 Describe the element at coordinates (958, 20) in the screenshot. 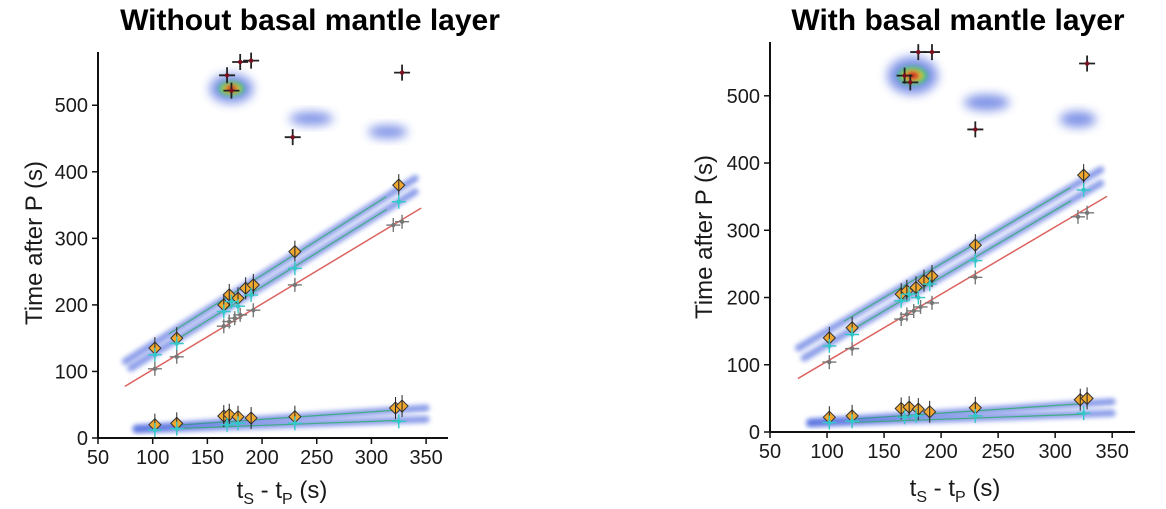

I see `chart-title: With basal mantle layer` at that location.